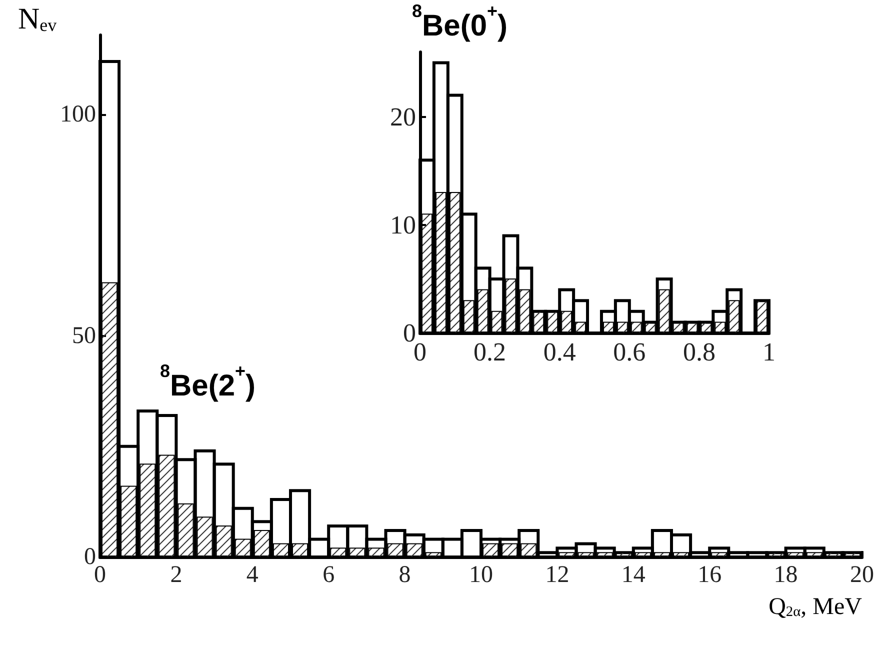 The height and width of the screenshot is (650, 884). Describe the element at coordinates (786, 575) in the screenshot. I see `x-tick-label: 18` at that location.